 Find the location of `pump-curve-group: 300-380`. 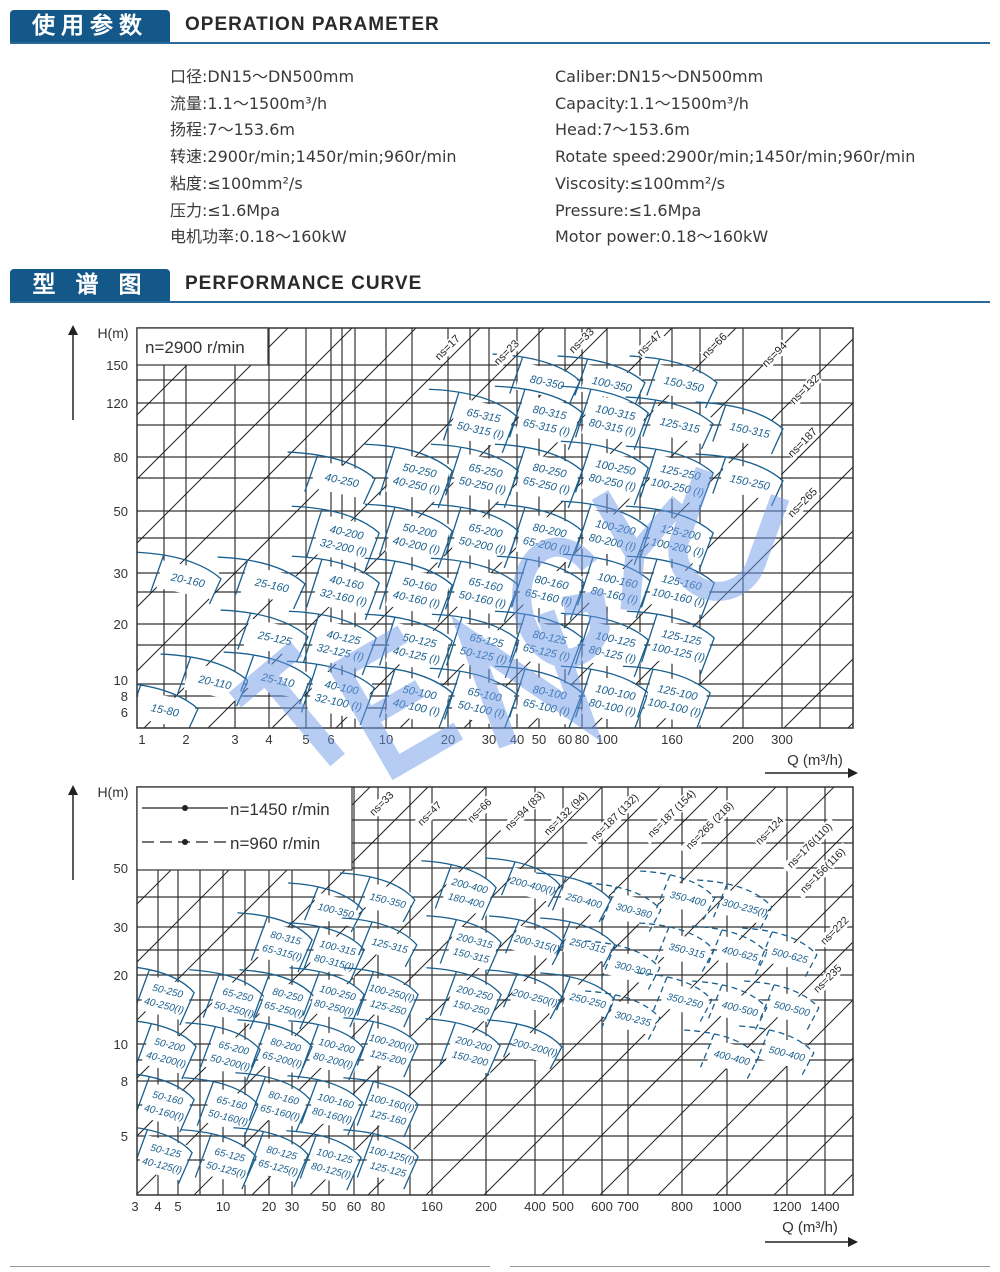

pump-curve-group: 300-380 is located at coordinates (624, 907).